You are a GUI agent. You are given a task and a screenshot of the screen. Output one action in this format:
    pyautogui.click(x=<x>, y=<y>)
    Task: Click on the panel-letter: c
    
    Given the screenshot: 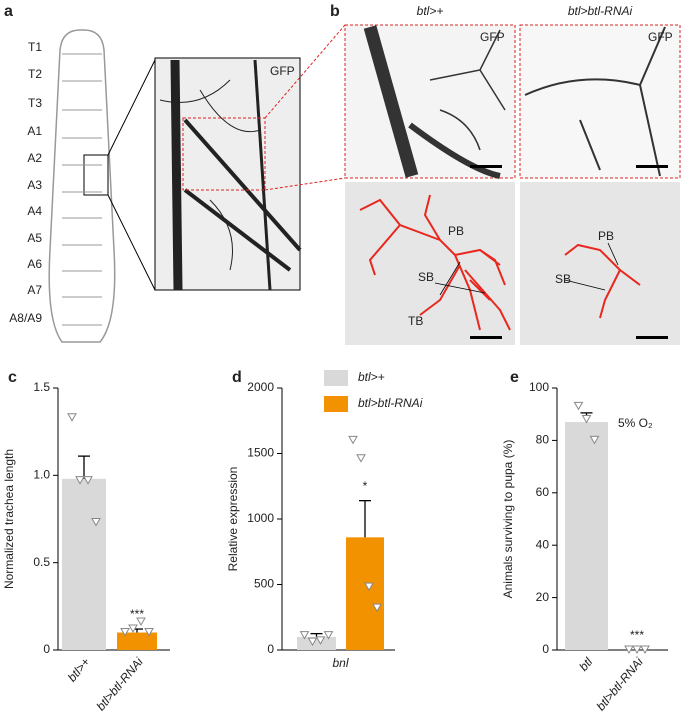 What is the action you would take?
    pyautogui.click(x=12, y=377)
    